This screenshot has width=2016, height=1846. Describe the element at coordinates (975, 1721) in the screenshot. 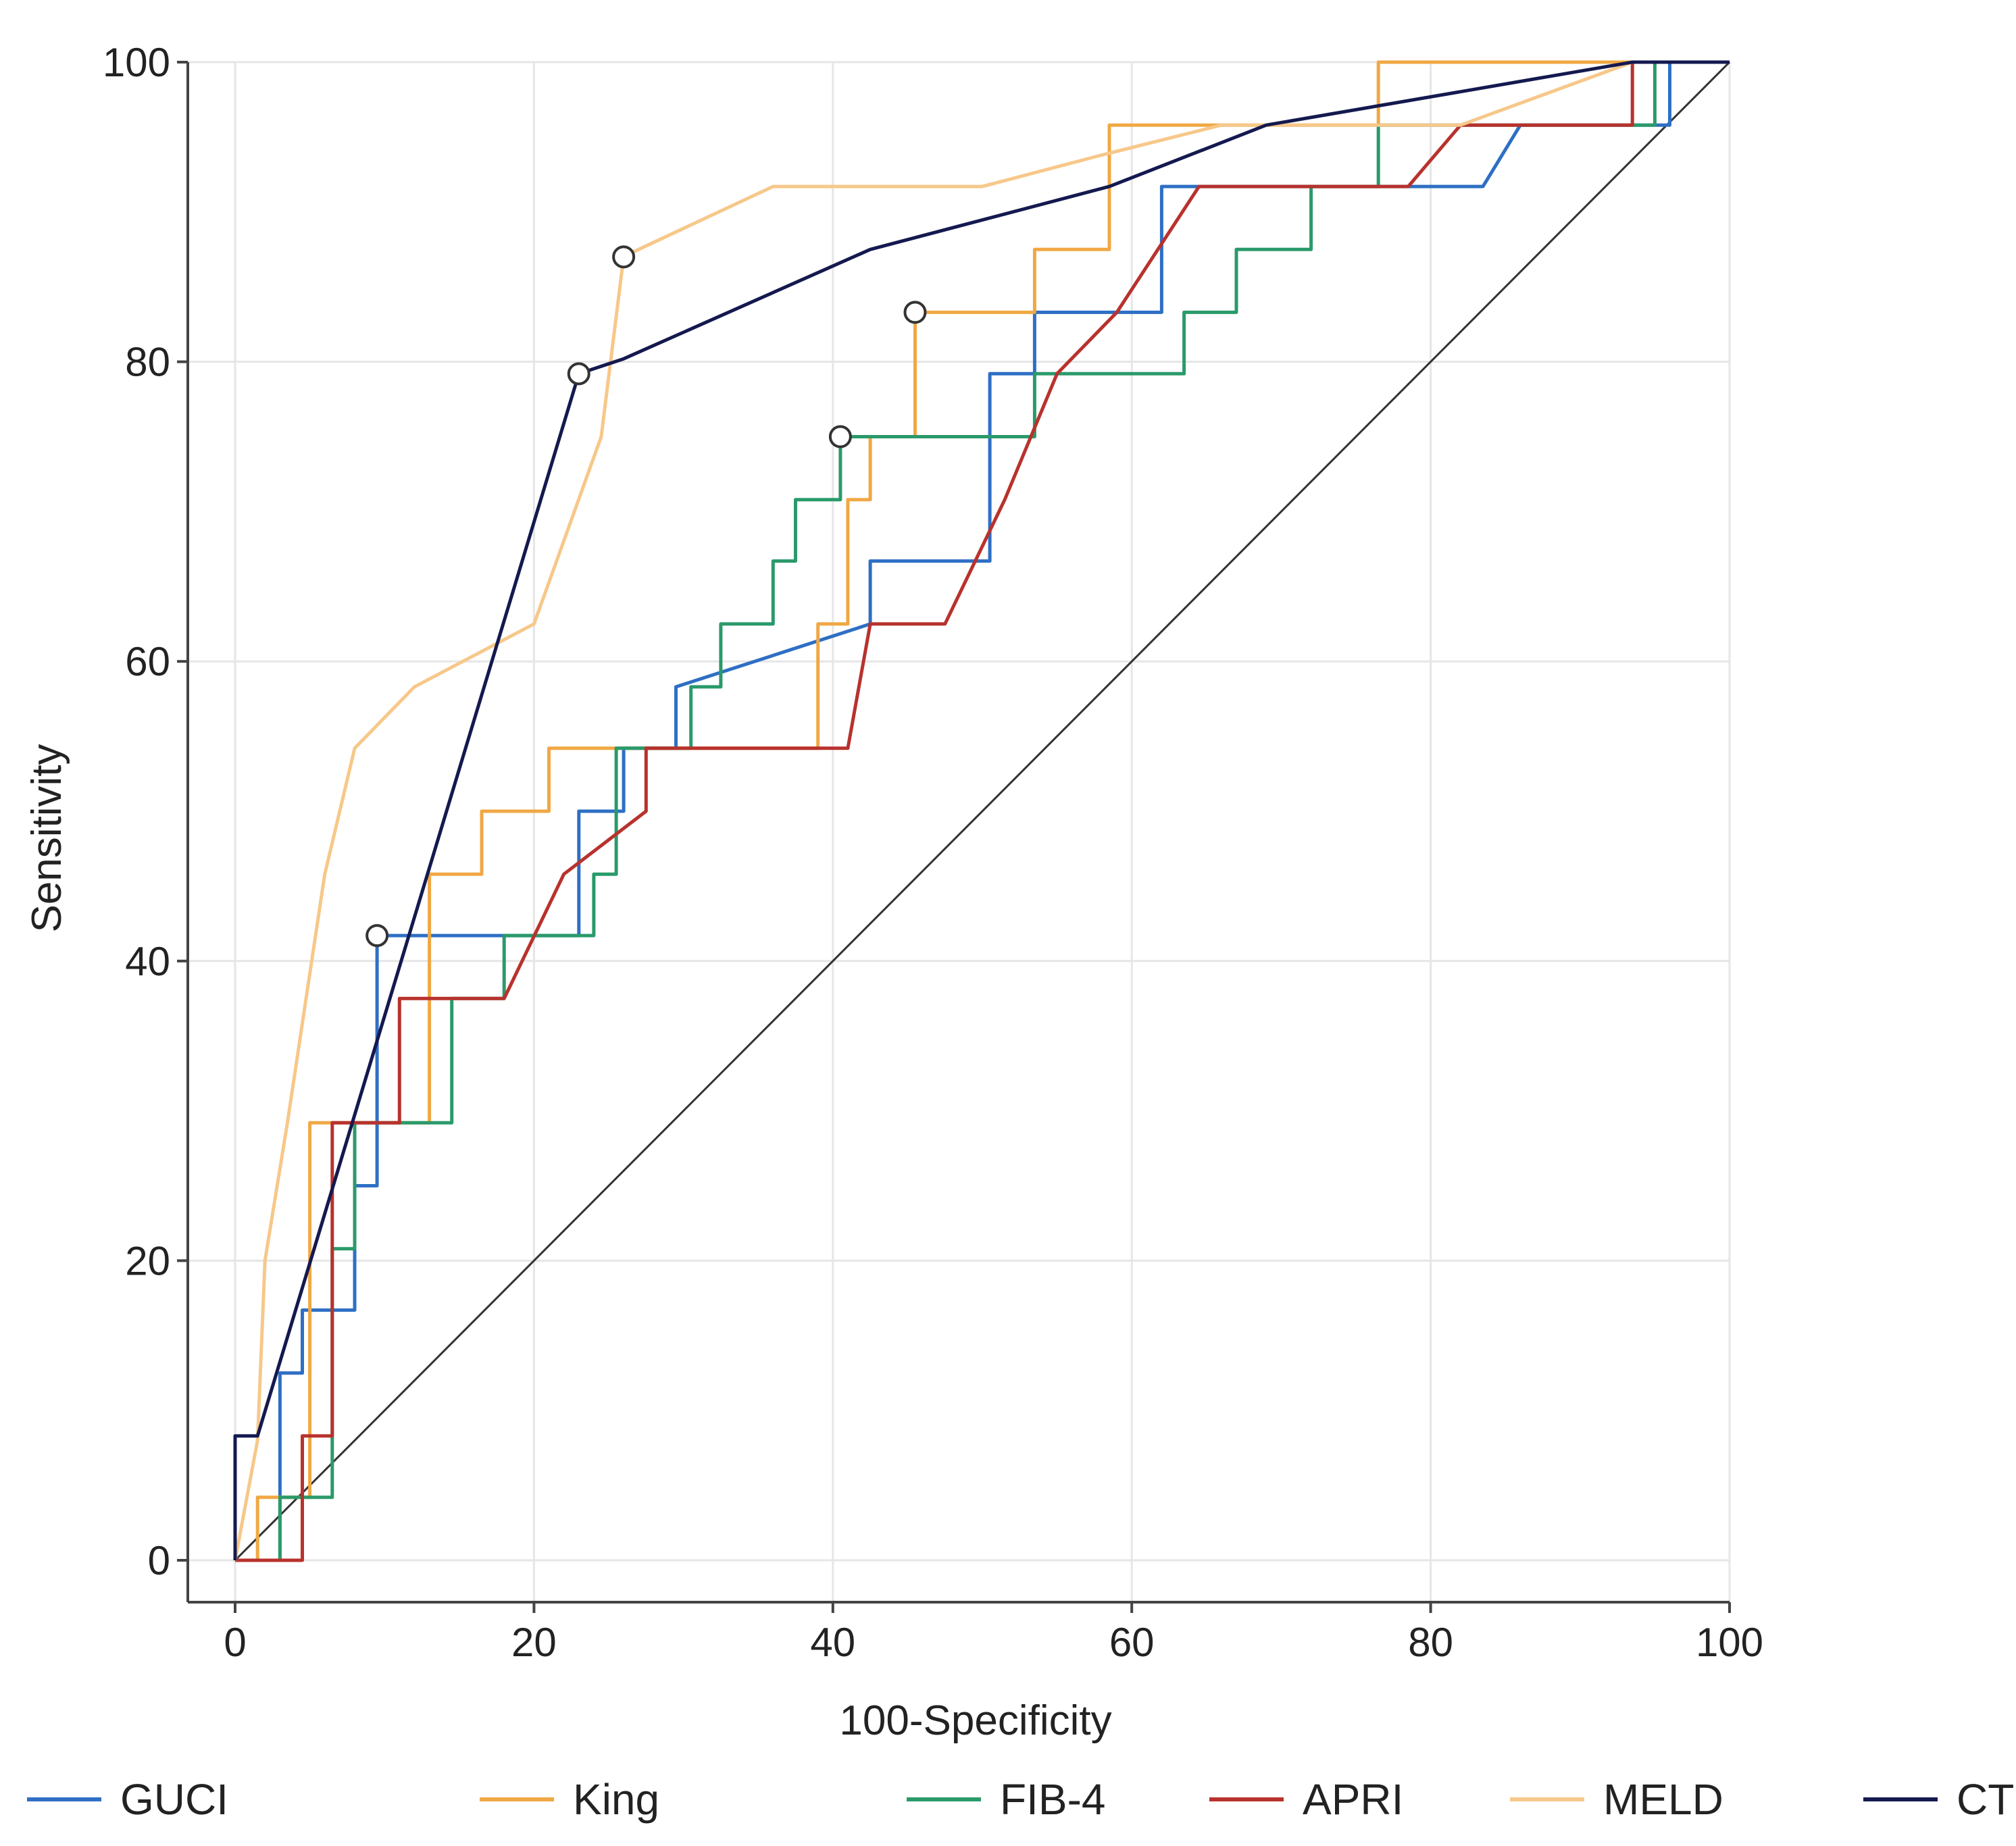

I see `x-axis-title: 100-Specificity` at that location.